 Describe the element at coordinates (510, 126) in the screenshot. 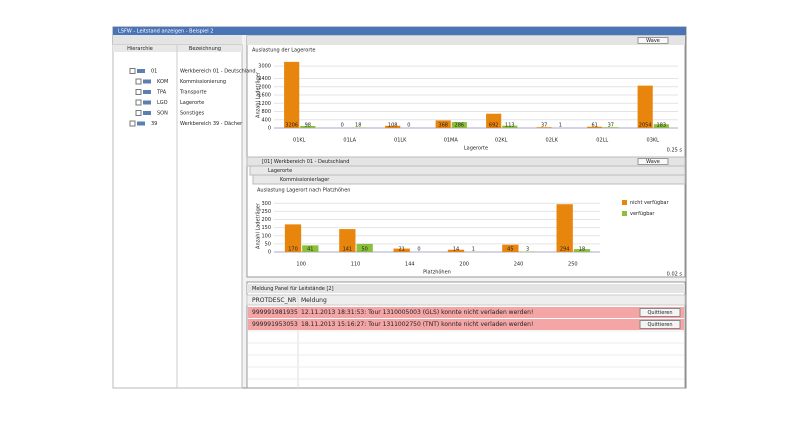

I see `value-label: 113` at that location.